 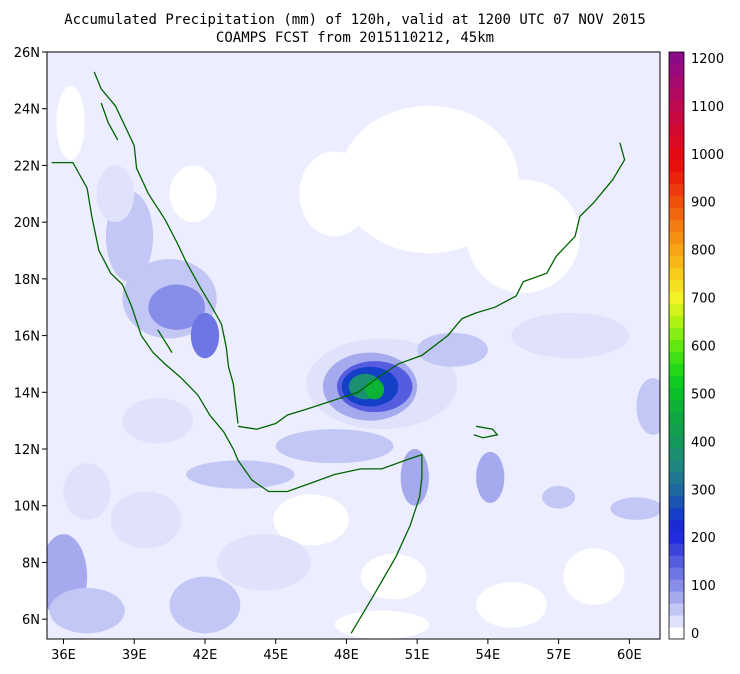 What do you see at coordinates (703, 490) in the screenshot?
I see `colorbar-label: 300` at bounding box center [703, 490].